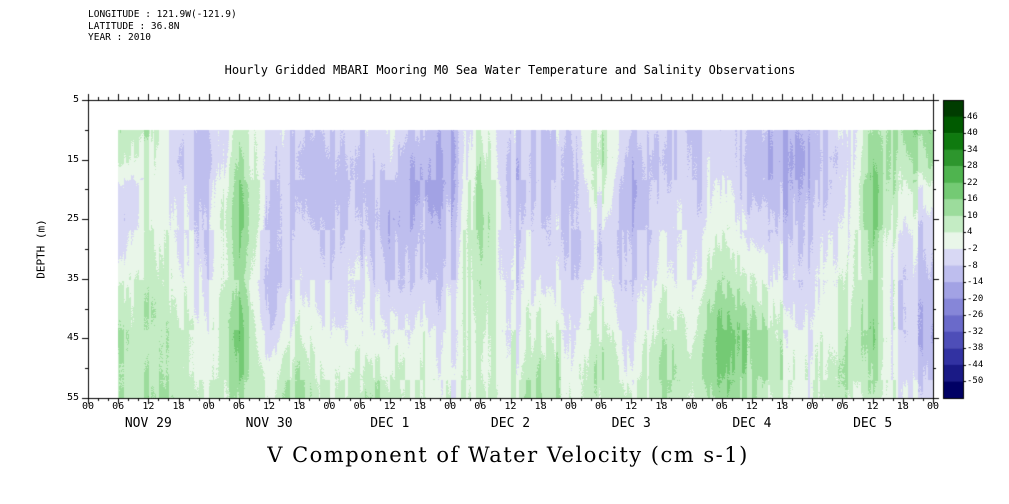  What do you see at coordinates (970, 232) in the screenshot?
I see `colorbar-label: 4` at bounding box center [970, 232].